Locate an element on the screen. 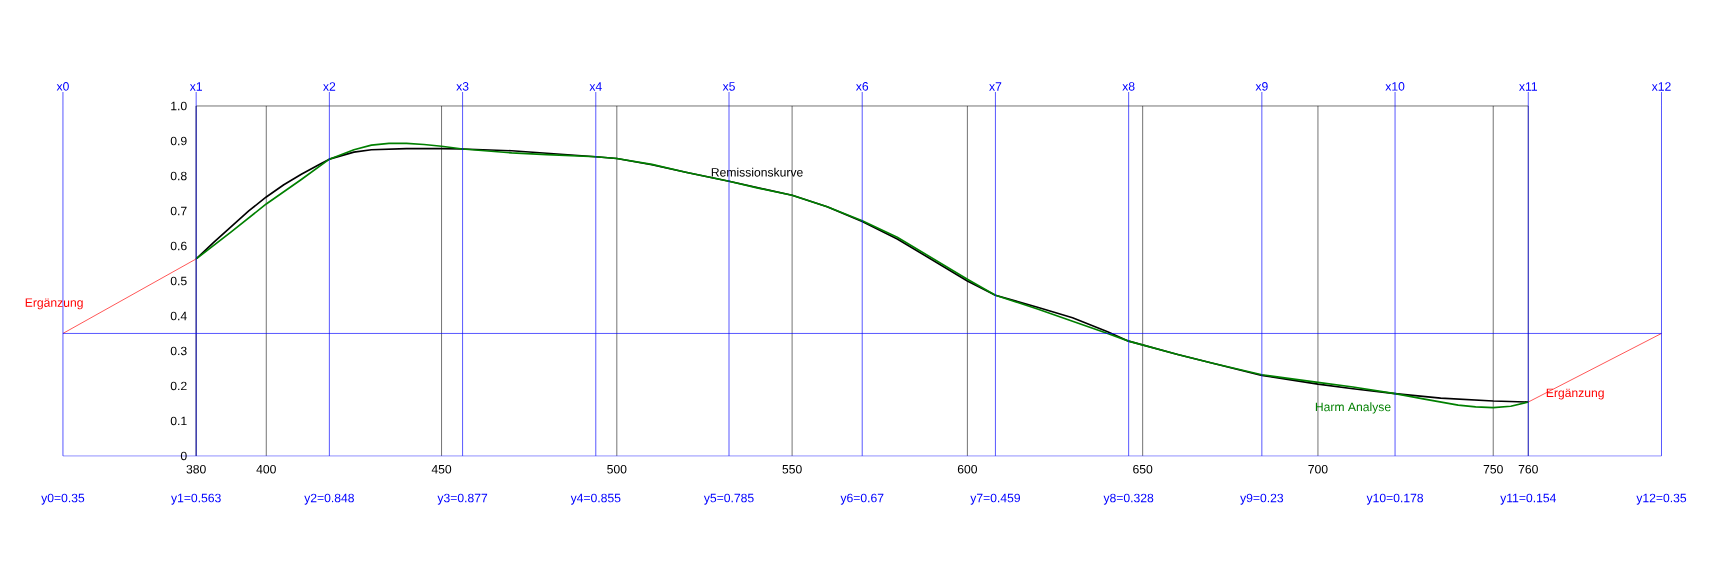 The image size is (1731, 577). ref-line-label: x2 is located at coordinates (329, 86).